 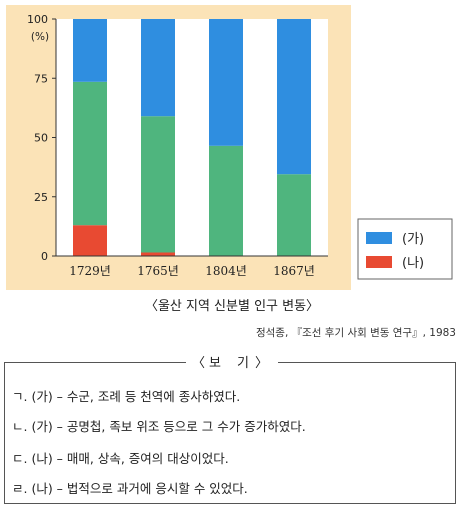 I want to click on bar-segment-1765년-0, so click(x=158, y=254).